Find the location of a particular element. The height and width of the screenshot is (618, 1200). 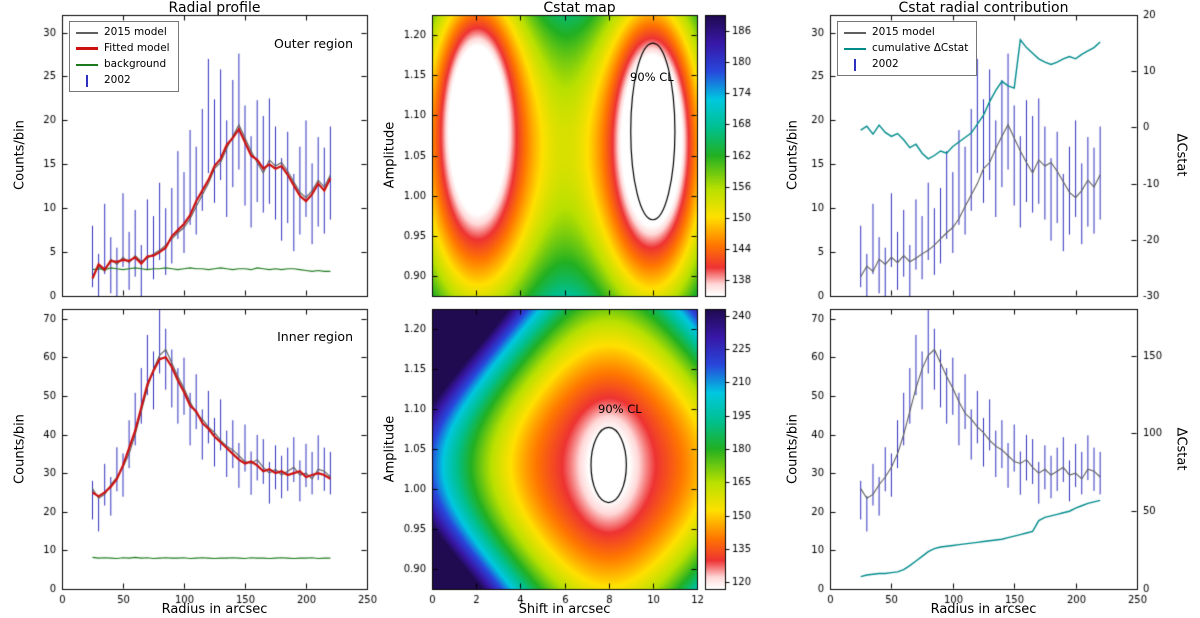

confidence-label-inner: 90% CL is located at coordinates (620, 409).